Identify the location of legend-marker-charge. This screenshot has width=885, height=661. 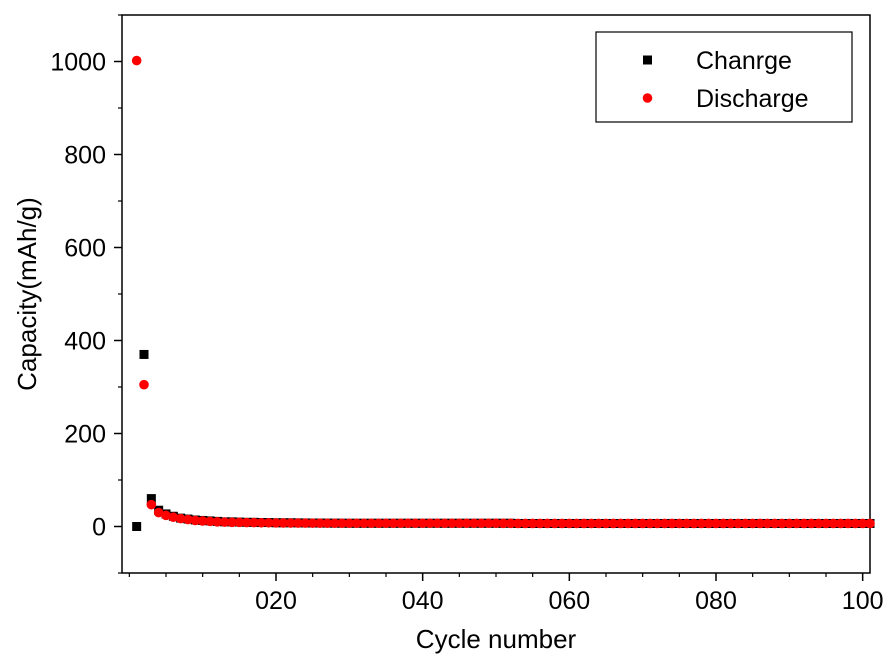
(647, 60).